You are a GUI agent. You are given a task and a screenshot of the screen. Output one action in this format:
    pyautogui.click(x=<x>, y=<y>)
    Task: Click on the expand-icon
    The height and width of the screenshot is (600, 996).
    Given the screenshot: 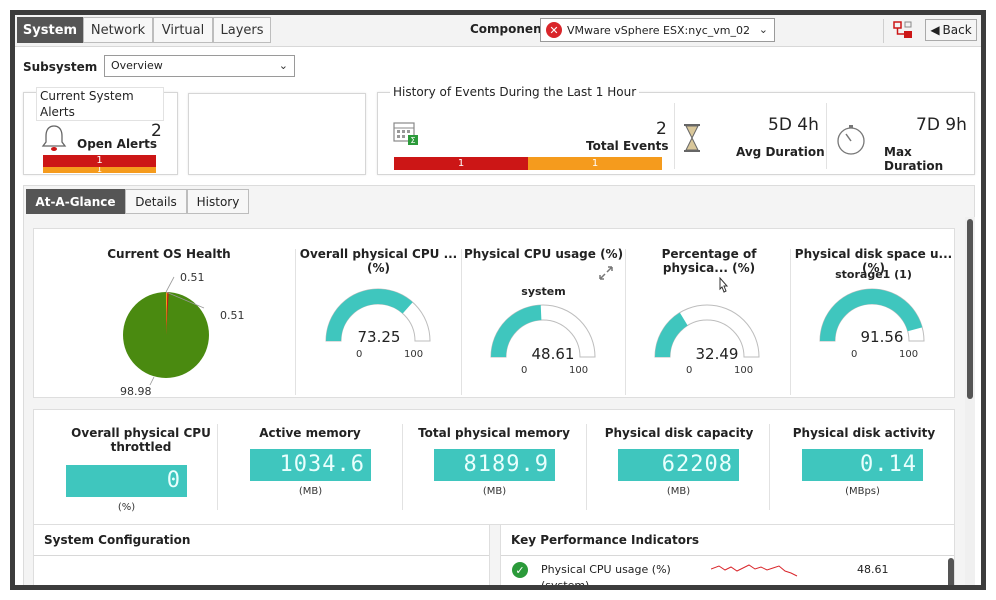 What is the action you would take?
    pyautogui.click(x=606, y=273)
    